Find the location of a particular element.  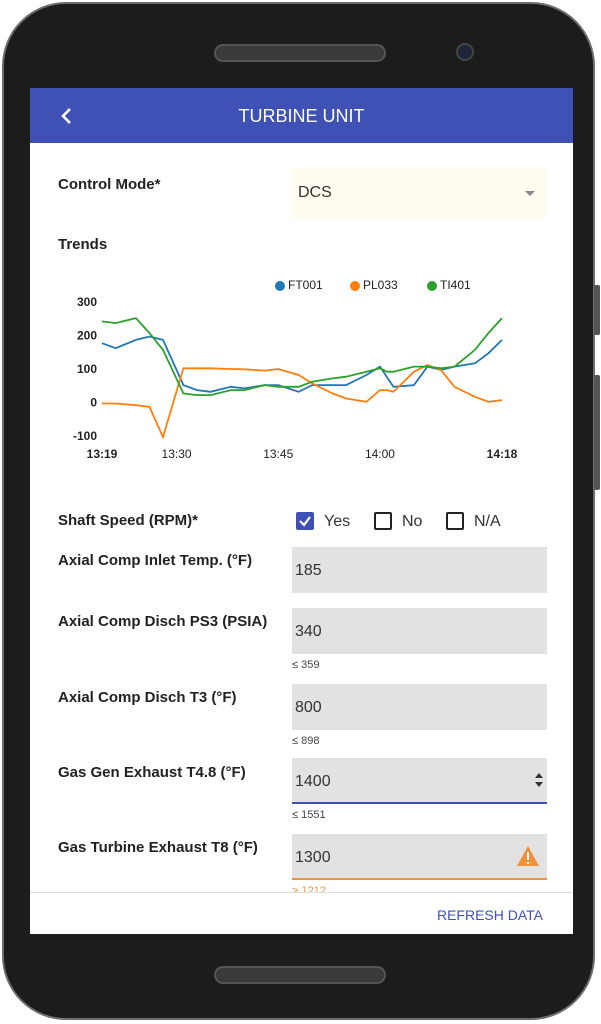

refresh-button: REFRESH DATA is located at coordinates (489, 915).